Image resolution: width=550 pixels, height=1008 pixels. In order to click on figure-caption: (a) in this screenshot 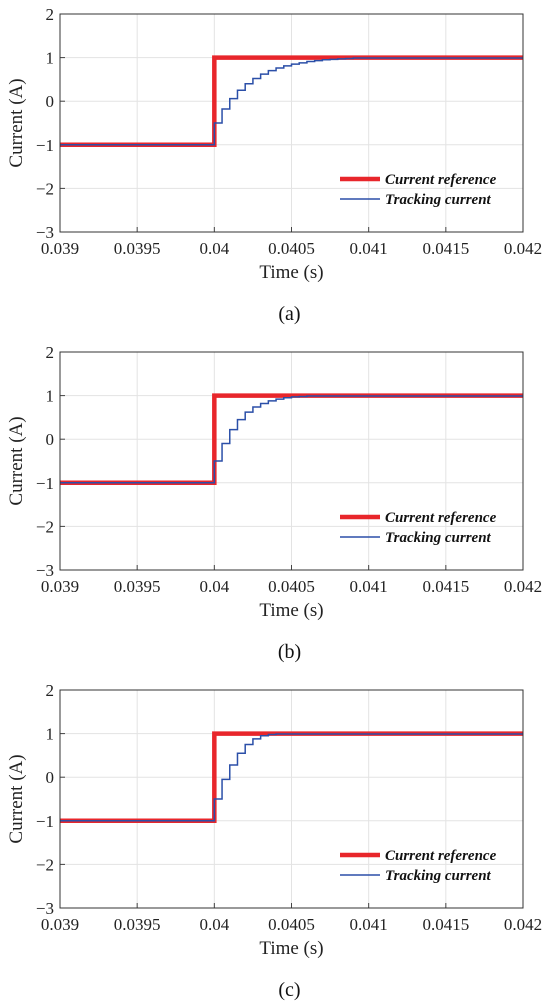, I will do `click(289, 314)`.